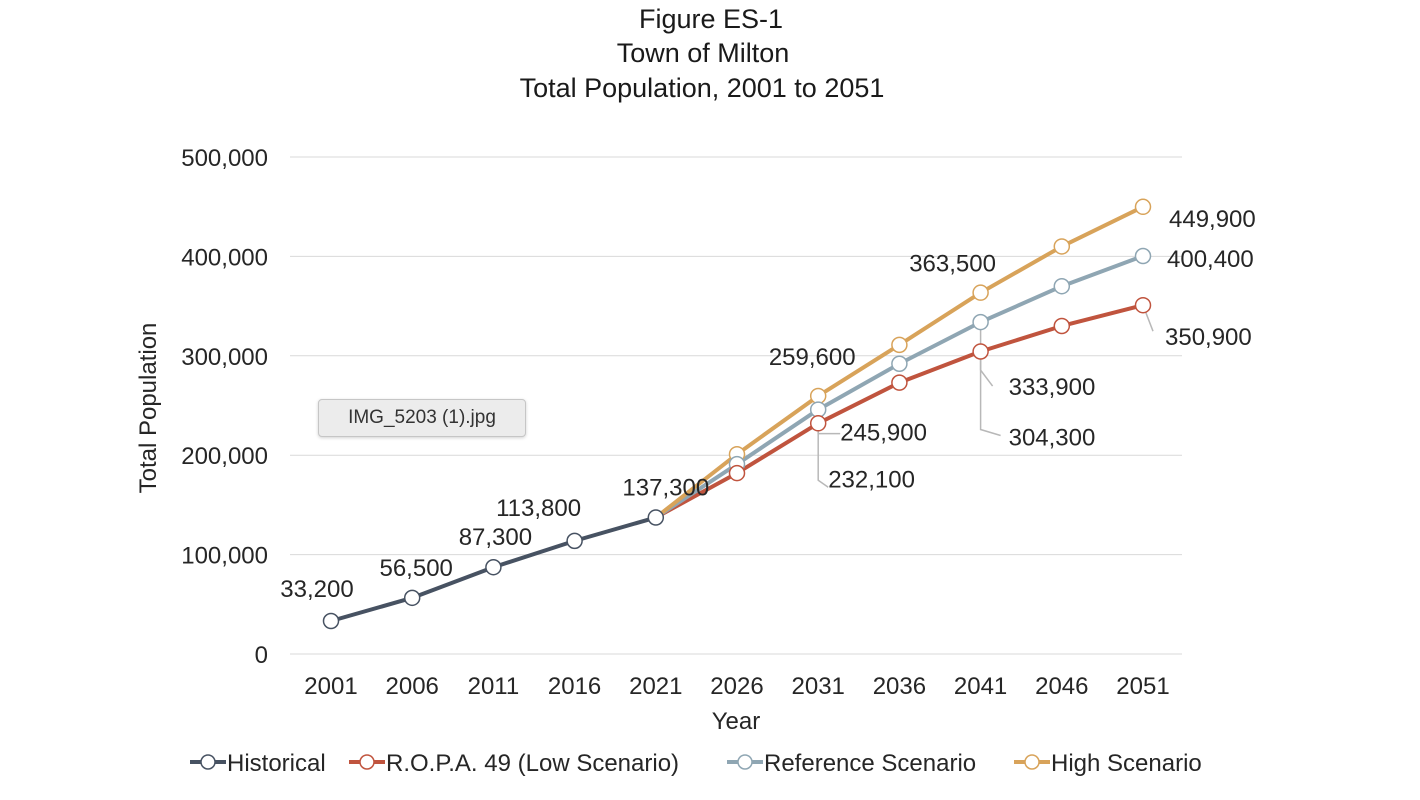 This screenshot has height=800, width=1420. Describe the element at coordinates (148, 408) in the screenshot. I see `y-axis-label: Total Population` at that location.